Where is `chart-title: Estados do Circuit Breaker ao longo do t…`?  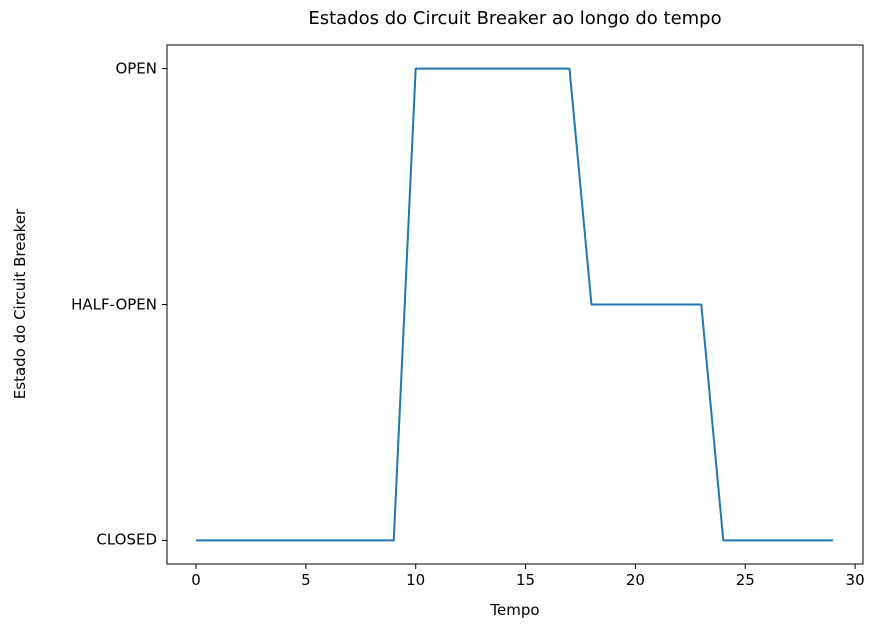 chart-title: Estados do Circuit Breaker ao longo do t… is located at coordinates (515, 18).